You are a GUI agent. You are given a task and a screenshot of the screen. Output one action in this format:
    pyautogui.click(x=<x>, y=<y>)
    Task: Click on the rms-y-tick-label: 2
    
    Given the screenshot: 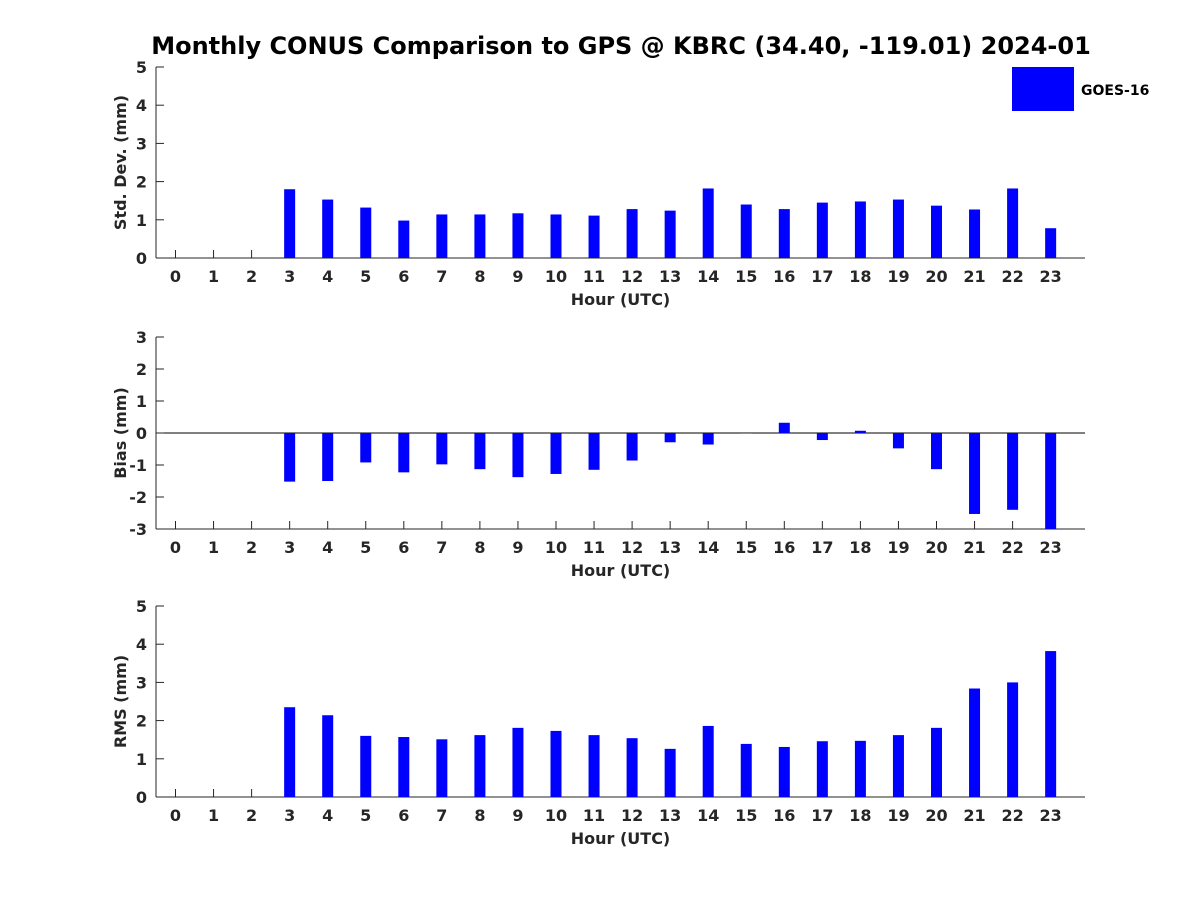 What is the action you would take?
    pyautogui.click(x=141, y=721)
    